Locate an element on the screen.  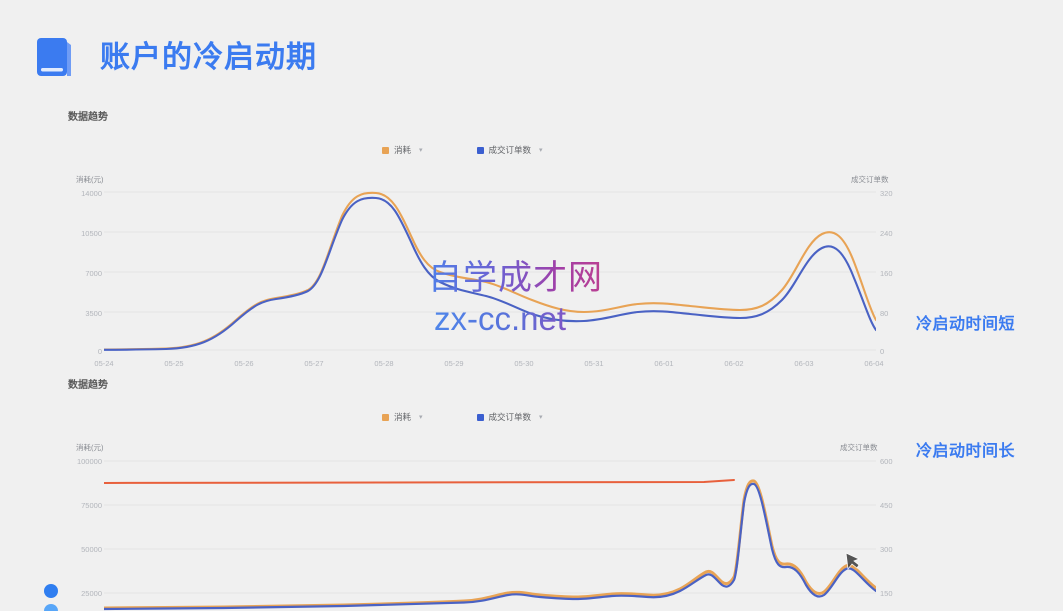
legend-label-consumption-1: 消耗 is located at coordinates (403, 150).